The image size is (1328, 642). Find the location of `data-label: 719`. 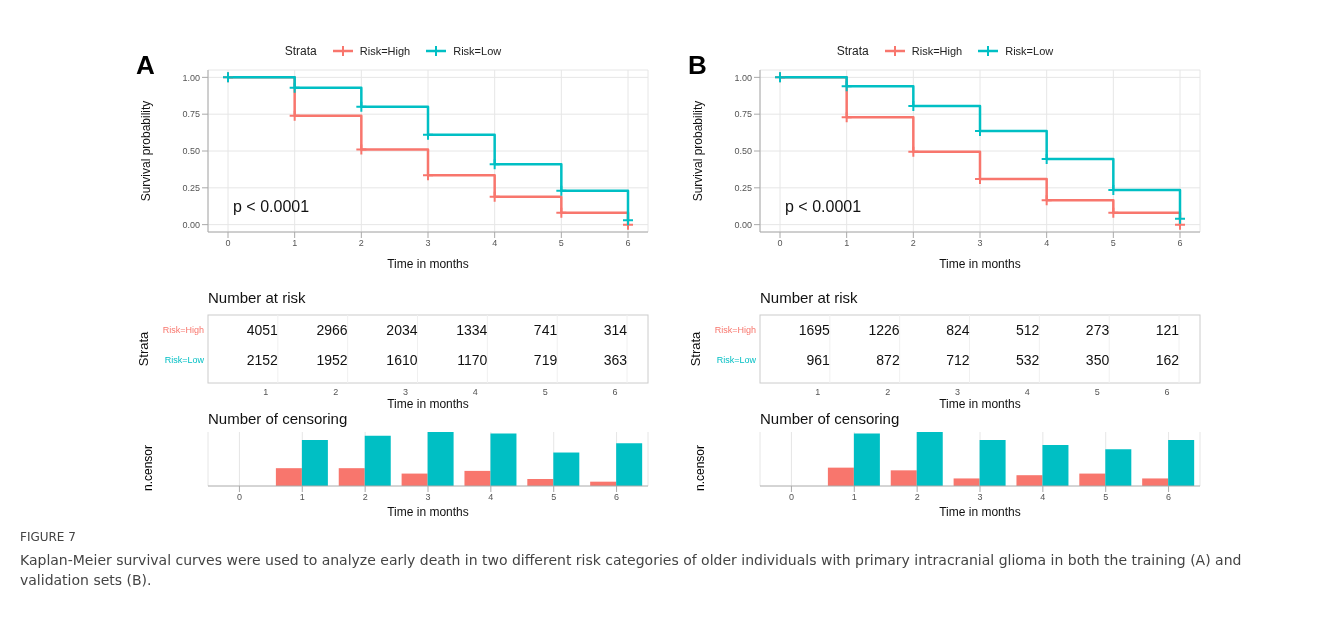

data-label: 719 is located at coordinates (545, 360).